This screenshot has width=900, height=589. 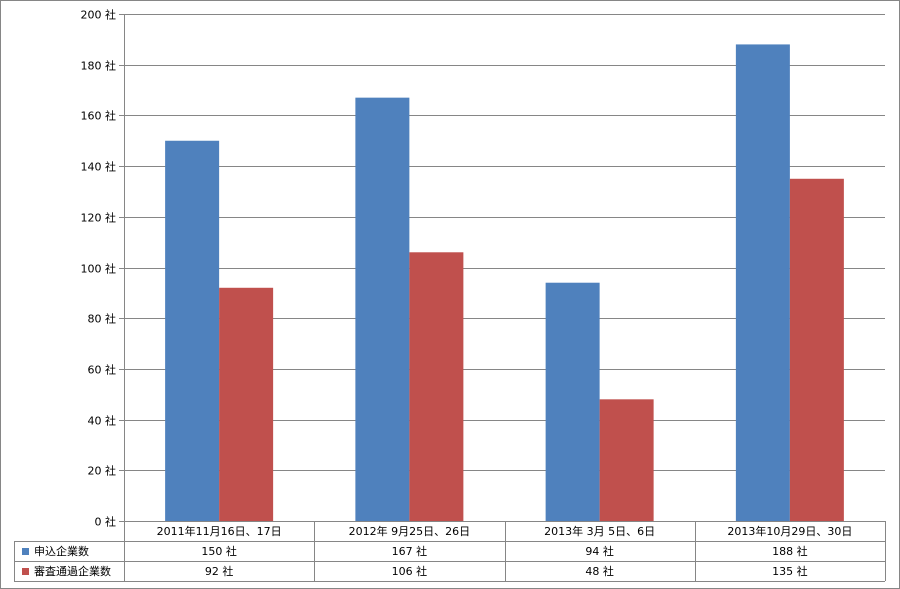 What do you see at coordinates (72, 571) in the screenshot?
I see `series-name: 審査通過企業数` at bounding box center [72, 571].